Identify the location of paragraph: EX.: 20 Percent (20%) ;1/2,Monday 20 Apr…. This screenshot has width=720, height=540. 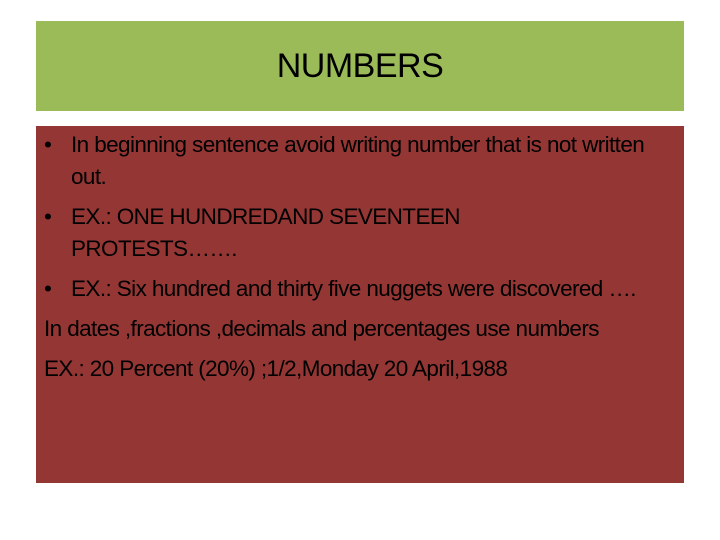
(276, 368).